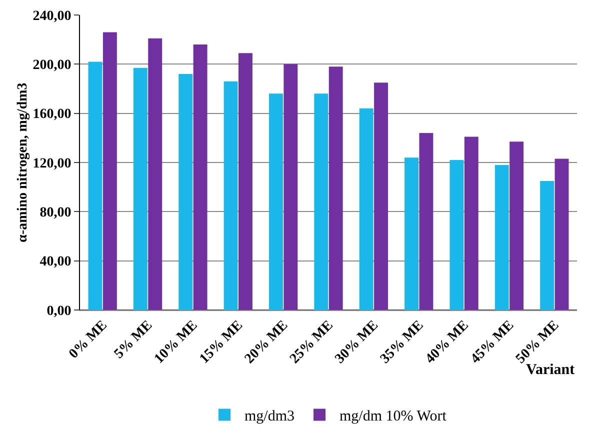  What do you see at coordinates (52, 66) in the screenshot?
I see `y-tick-label: 200,00` at bounding box center [52, 66].